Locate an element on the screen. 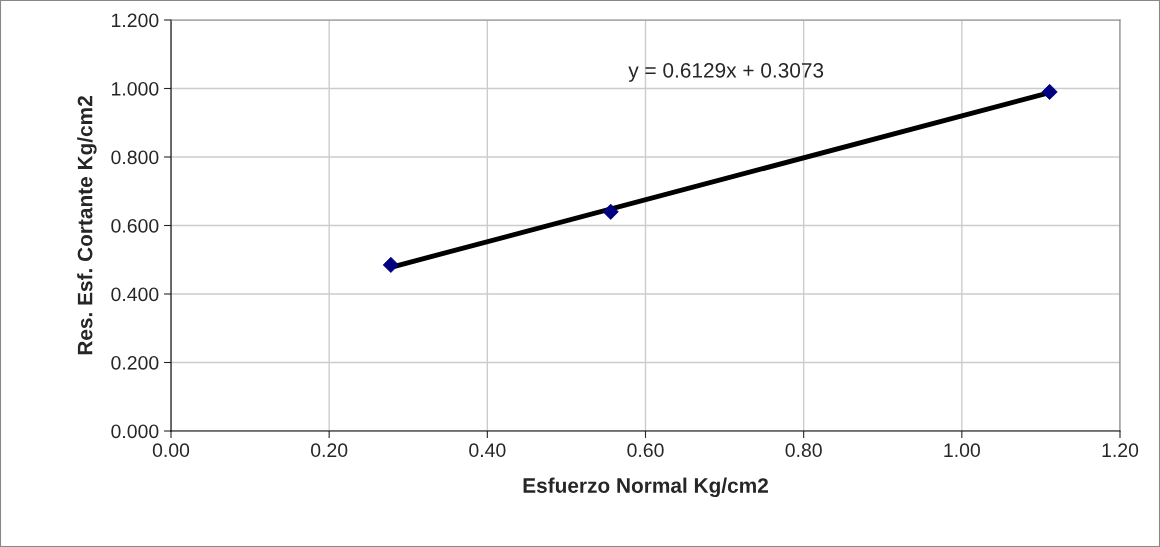  y-axis-title: Res. Esf. Cortante Kg/cm2 is located at coordinates (87, 225).